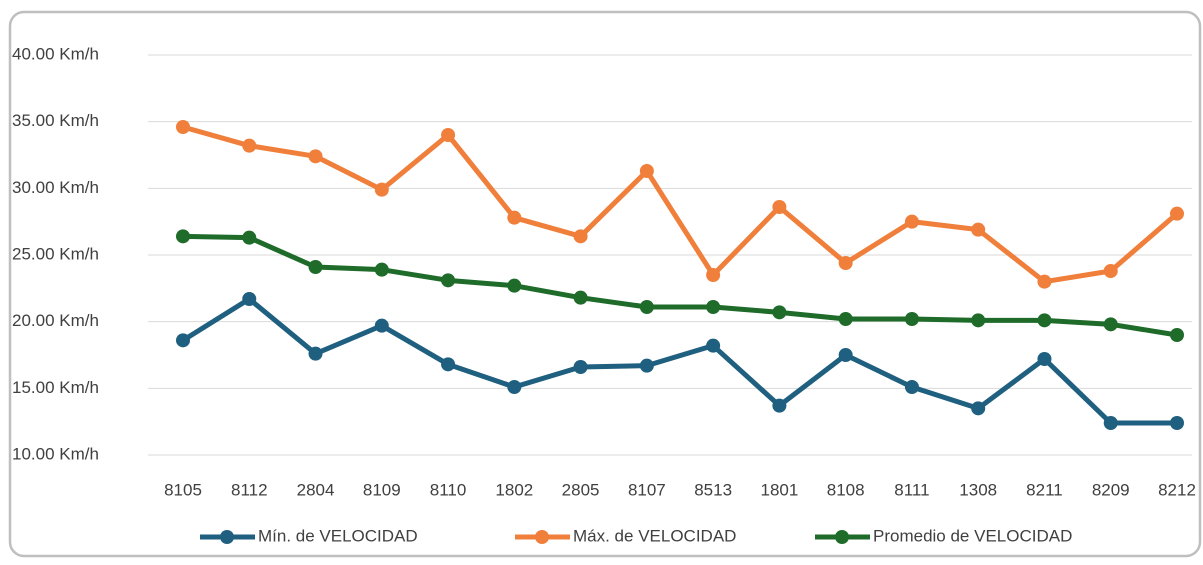 The image size is (1203, 565). I want to click on x-tick-label: 1802, so click(514, 489).